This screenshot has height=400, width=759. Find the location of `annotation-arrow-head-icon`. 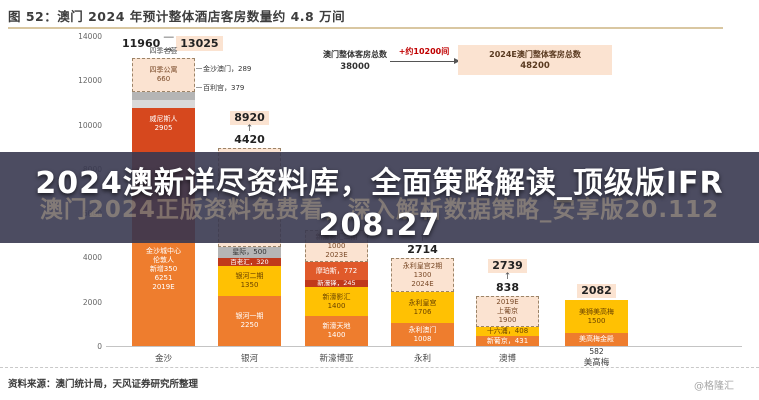

annotation-arrow-head-icon is located at coordinates (457, 61).